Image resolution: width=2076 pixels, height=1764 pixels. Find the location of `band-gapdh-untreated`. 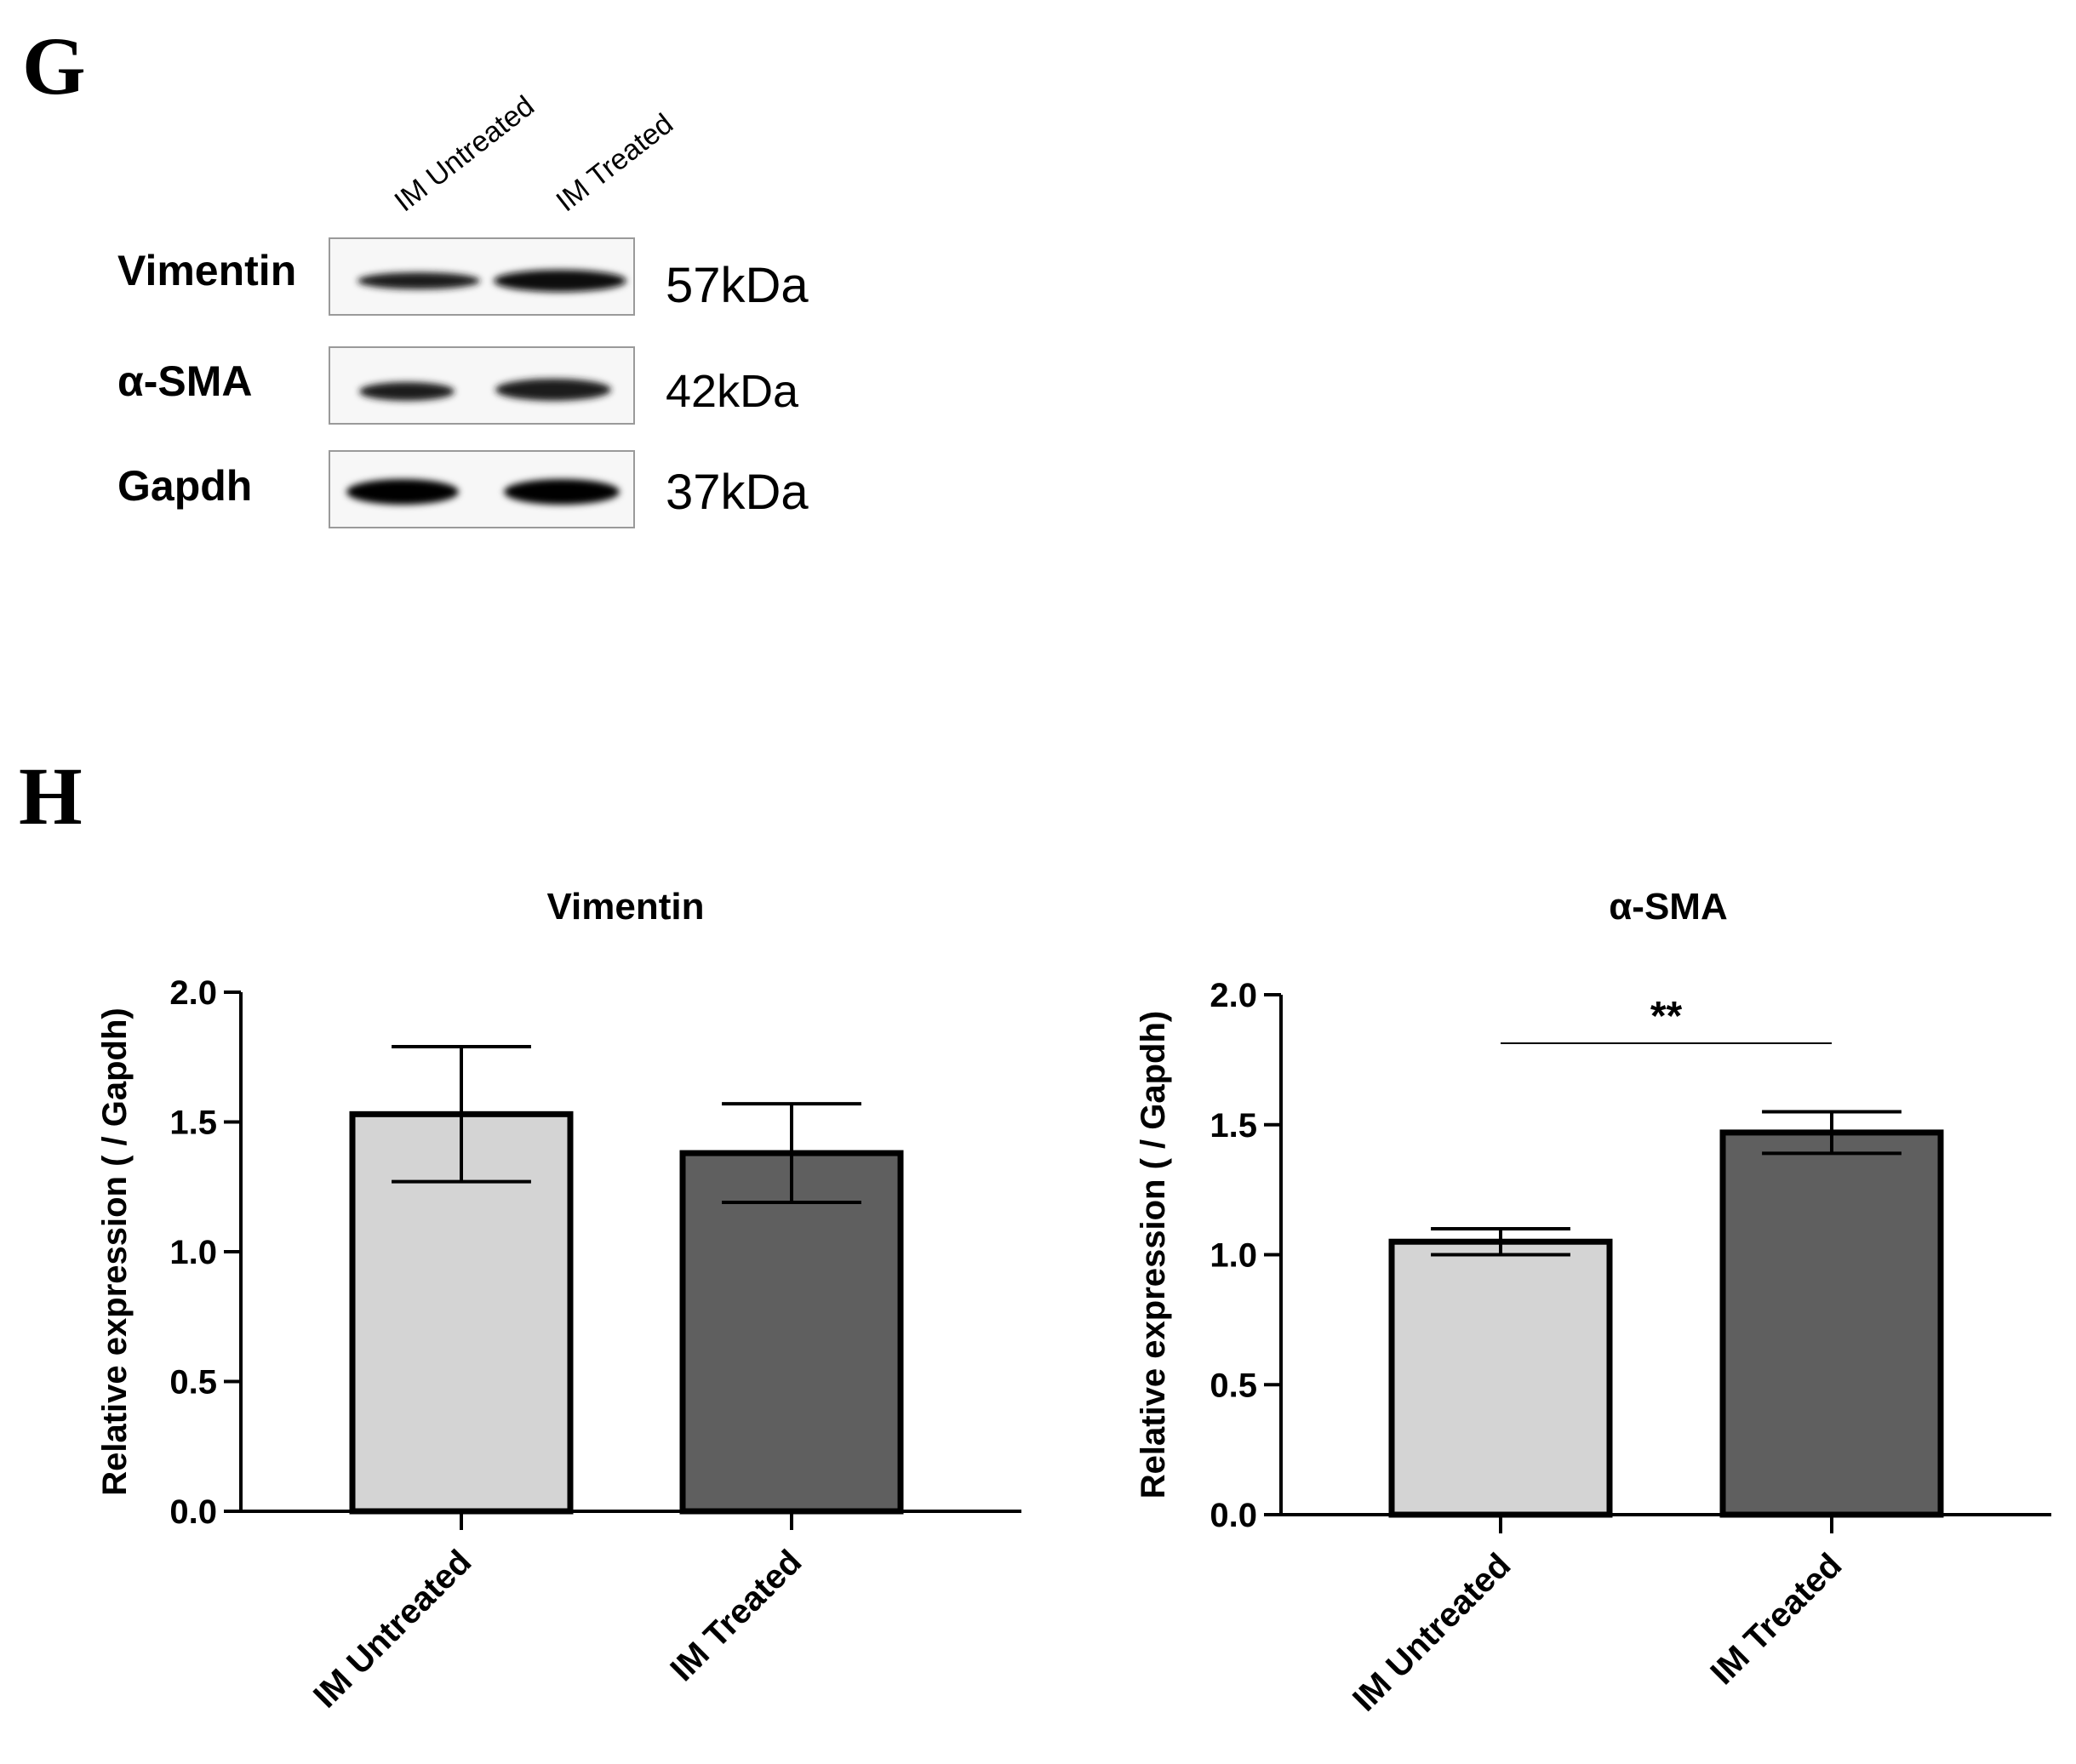

band-gapdh-untreated is located at coordinates (402, 492).